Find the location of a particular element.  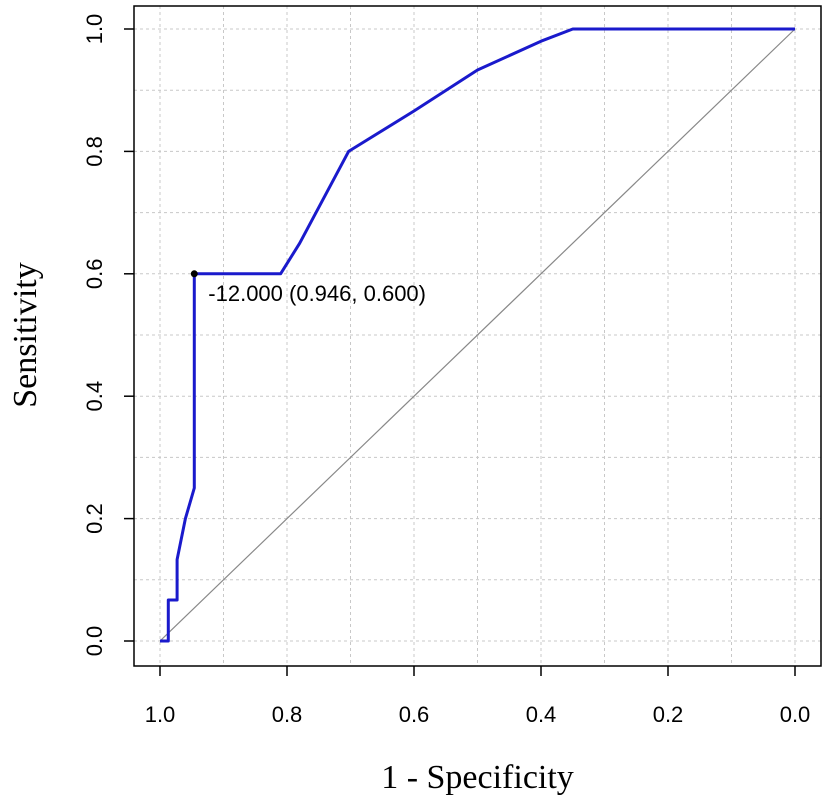

x-axis: 1.0 0.8 0.6 0.4 0.2 0.0 is located at coordinates (478, 696).